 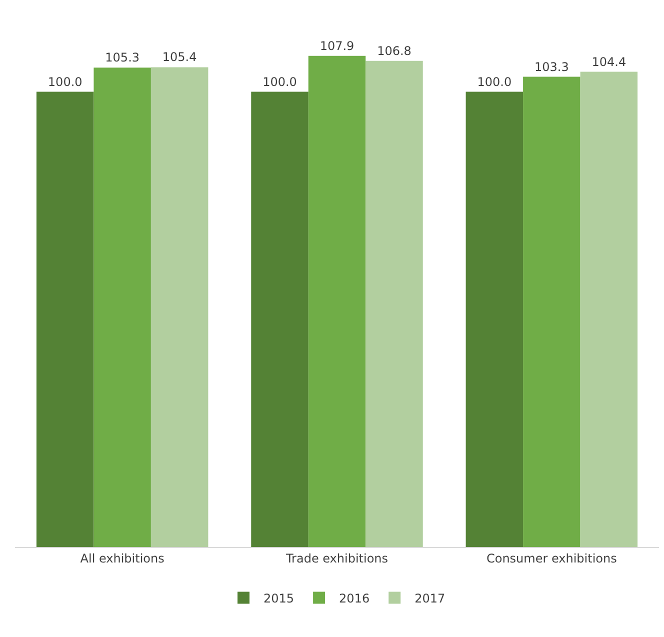 What do you see at coordinates (394, 51) in the screenshot?
I see `data-label: 106.8` at bounding box center [394, 51].